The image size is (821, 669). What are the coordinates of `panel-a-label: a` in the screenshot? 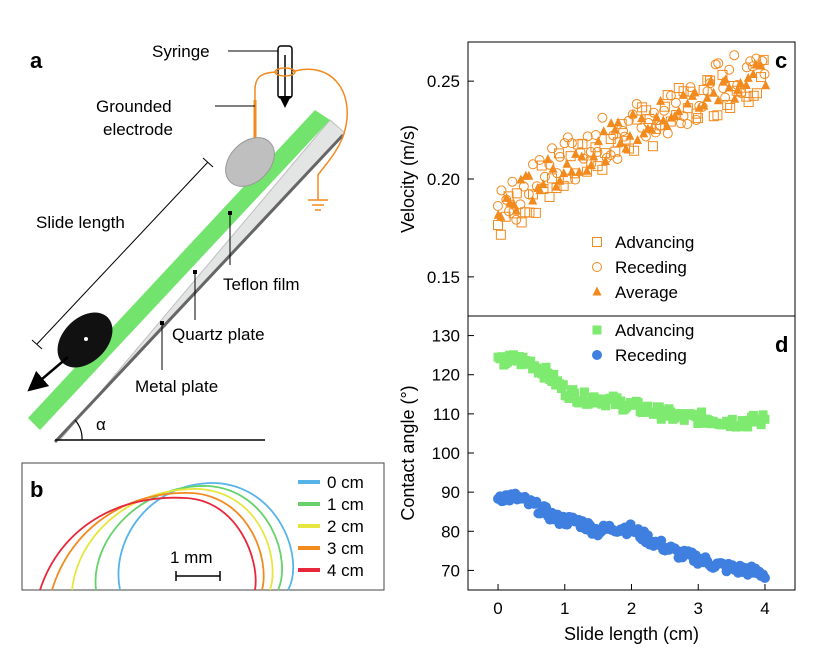 It's located at (36, 60).